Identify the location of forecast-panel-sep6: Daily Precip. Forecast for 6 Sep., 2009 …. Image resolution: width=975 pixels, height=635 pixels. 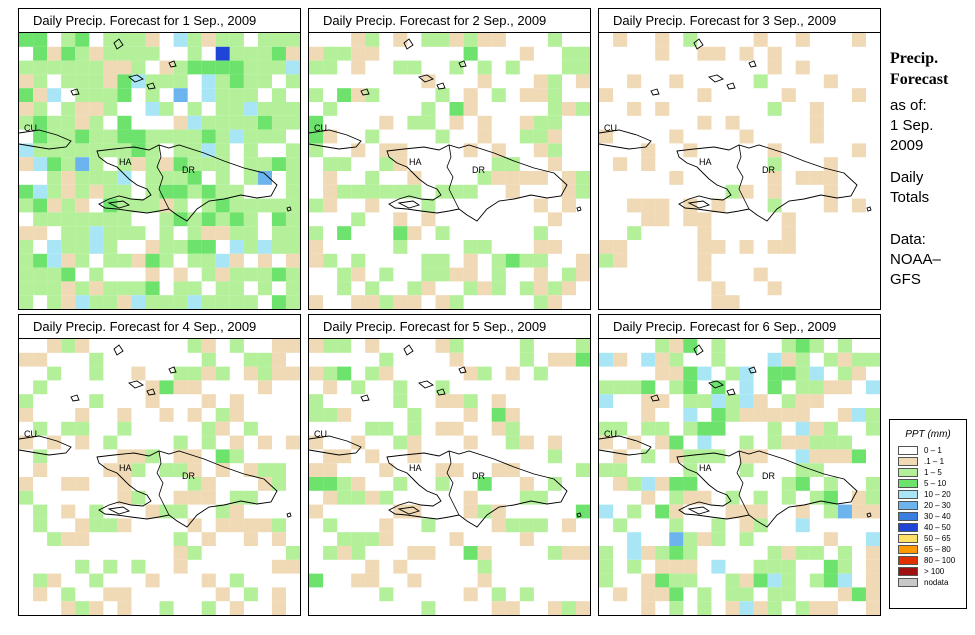
(739, 465).